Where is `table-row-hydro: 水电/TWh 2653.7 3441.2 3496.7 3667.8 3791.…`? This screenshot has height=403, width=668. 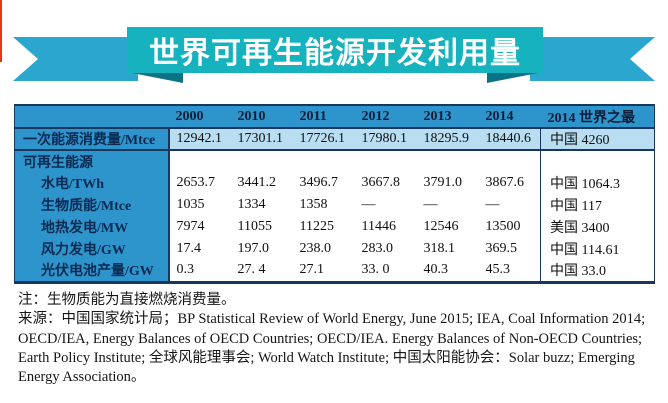 table-row-hydro: 水电/TWh 2653.7 3441.2 3496.7 3667.8 3791.… is located at coordinates (334, 183).